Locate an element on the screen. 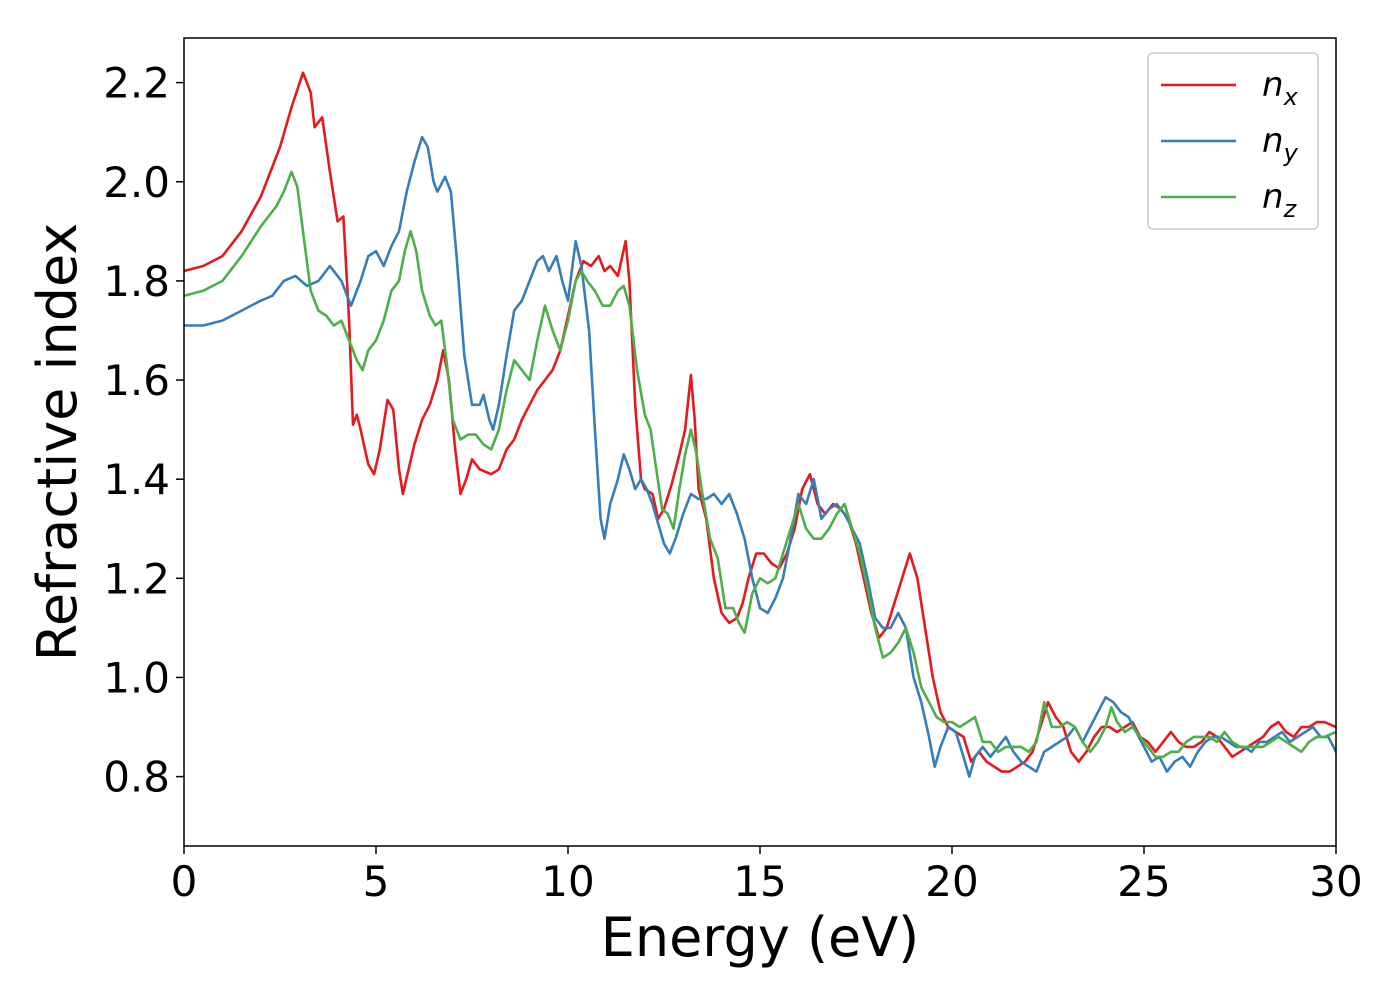  legend-label-z: nz is located at coordinates (1280, 200).